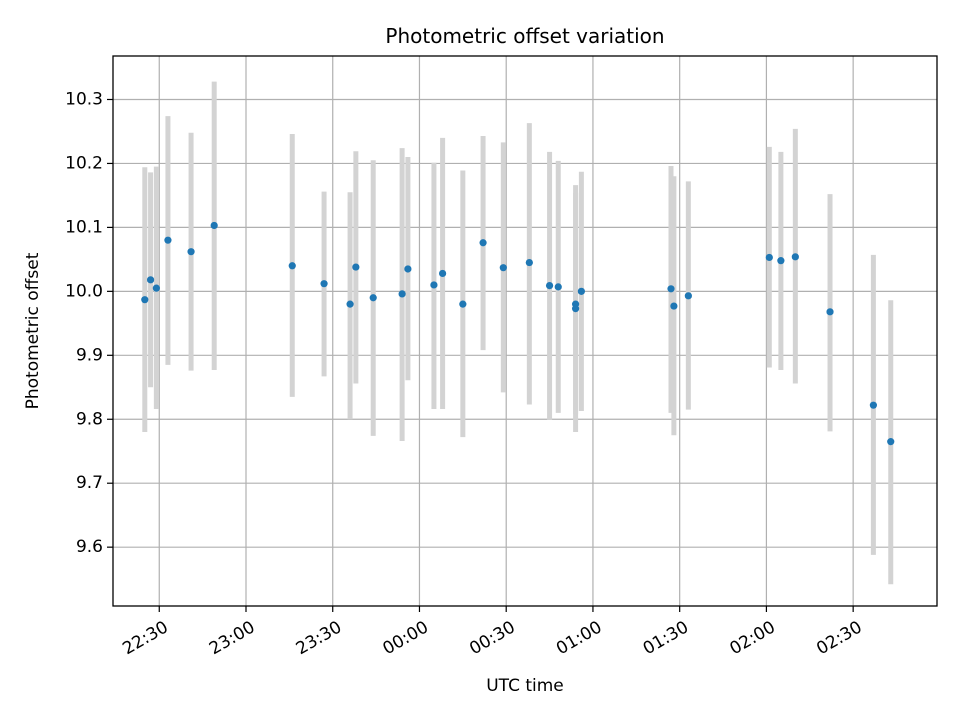 The image size is (960, 720). Describe the element at coordinates (89, 419) in the screenshot. I see `y-tick-label: 9.8` at that location.